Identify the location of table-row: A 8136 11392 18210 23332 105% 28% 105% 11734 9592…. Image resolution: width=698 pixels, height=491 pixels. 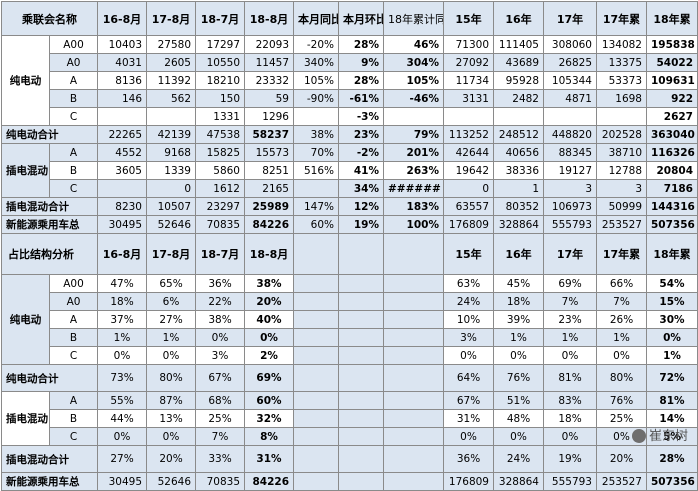
(350, 80).